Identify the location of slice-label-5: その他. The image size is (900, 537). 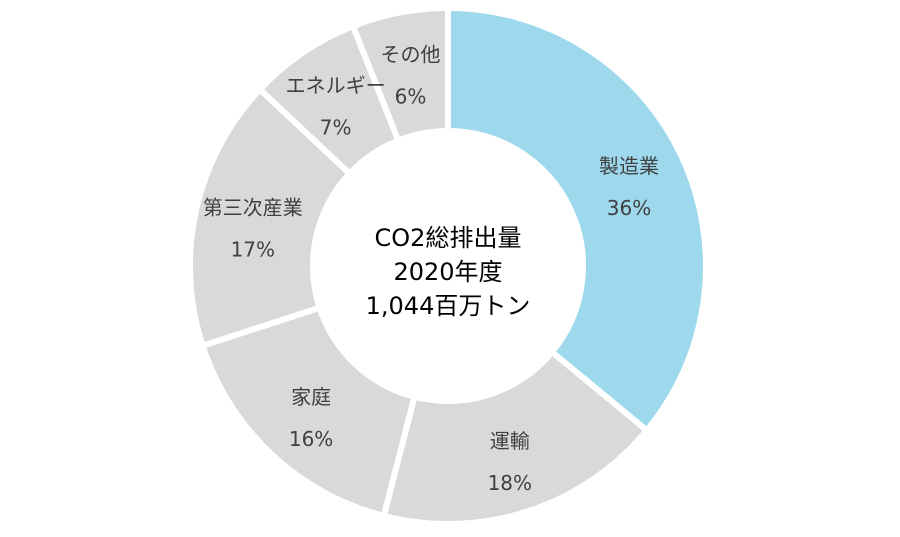
(411, 55).